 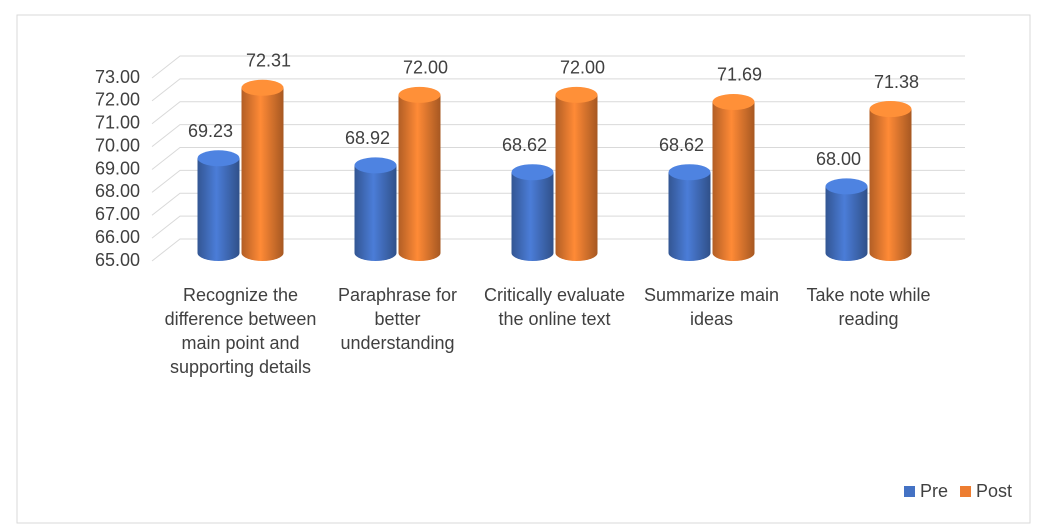 What do you see at coordinates (367, 138) in the screenshot?
I see `data-label: 68.92` at bounding box center [367, 138].